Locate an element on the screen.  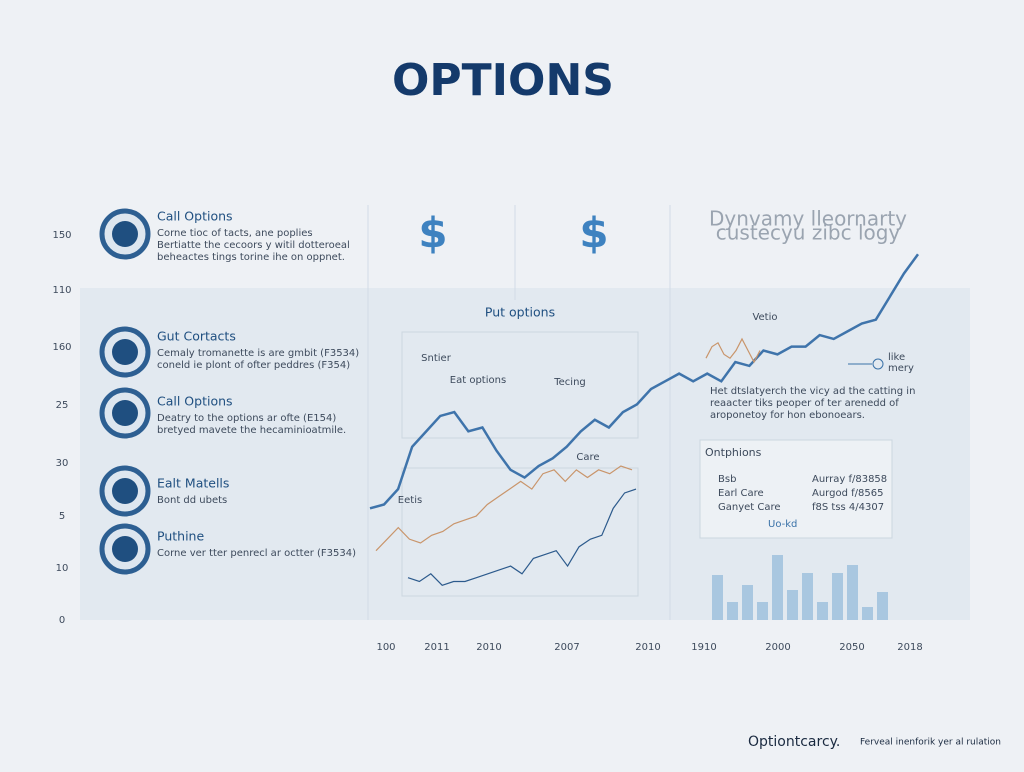
item-text: Cemaly tromanette is are gmbit (F3534) is located at coordinates (258, 353).